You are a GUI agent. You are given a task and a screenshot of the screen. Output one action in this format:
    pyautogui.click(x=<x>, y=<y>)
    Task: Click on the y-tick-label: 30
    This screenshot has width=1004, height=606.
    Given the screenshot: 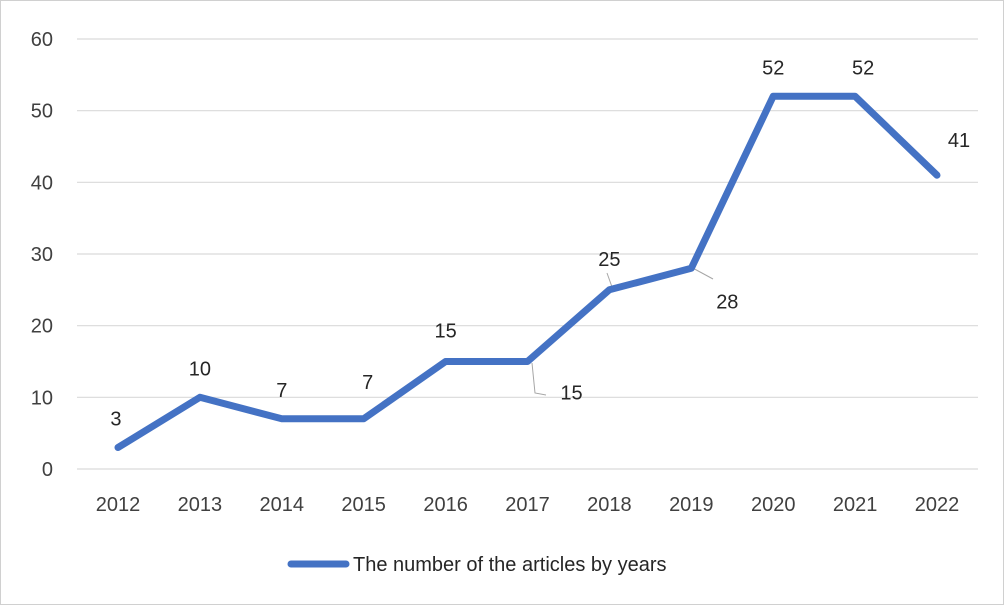 What is the action you would take?
    pyautogui.click(x=42, y=255)
    